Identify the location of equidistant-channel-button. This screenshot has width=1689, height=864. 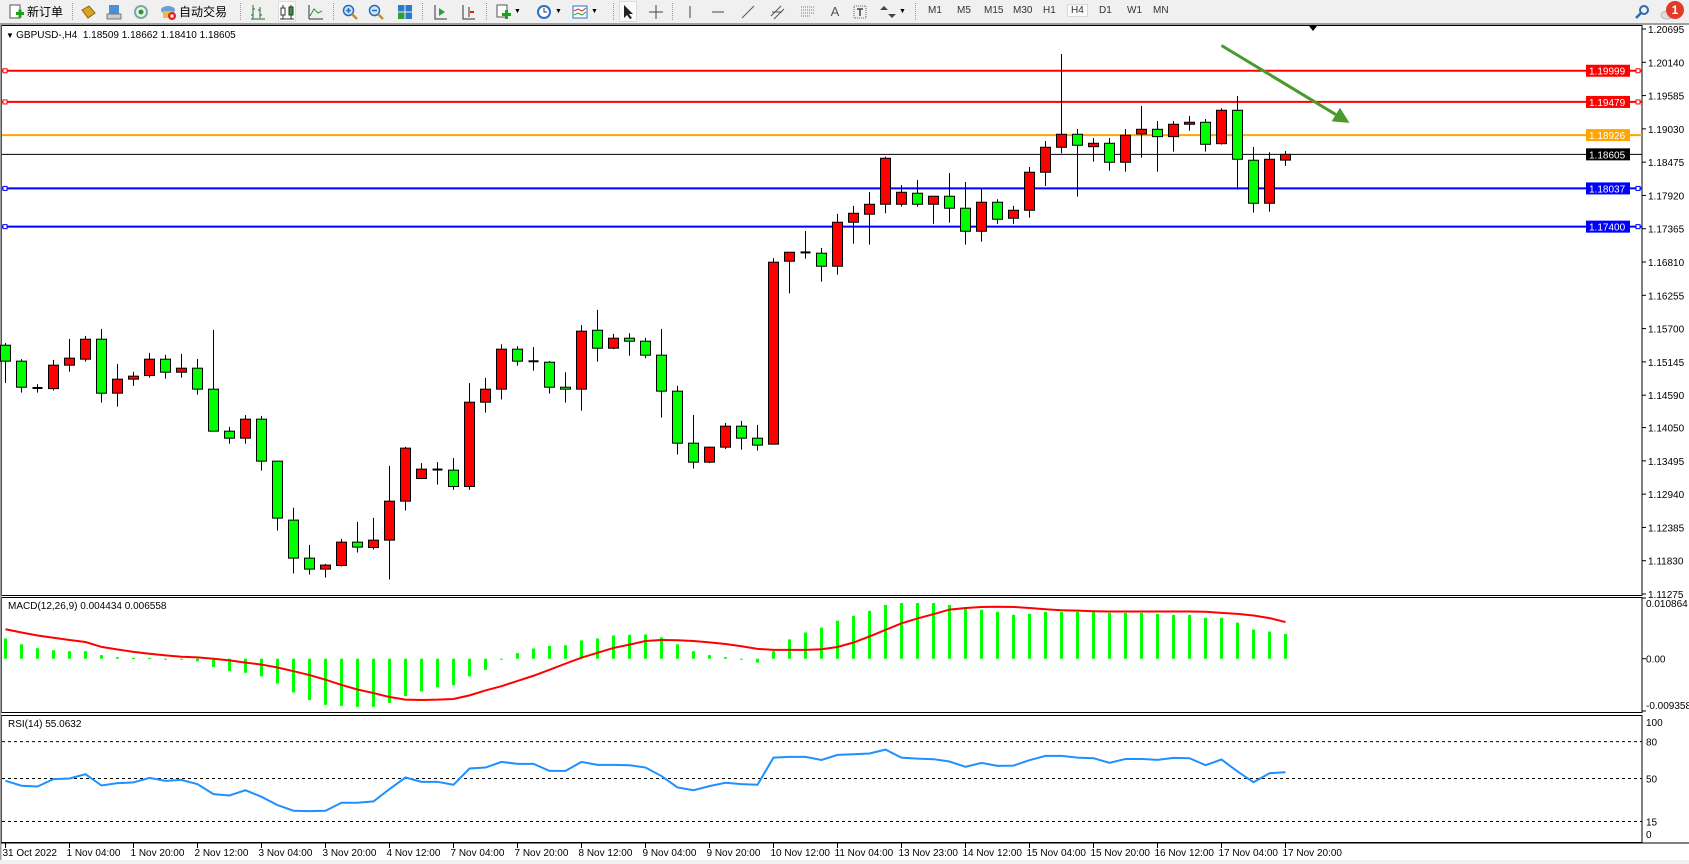
(778, 11).